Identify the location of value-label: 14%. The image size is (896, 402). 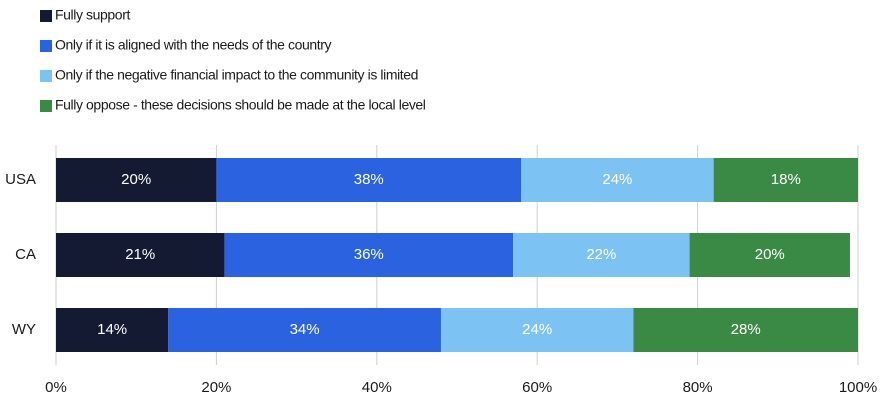
(112, 329).